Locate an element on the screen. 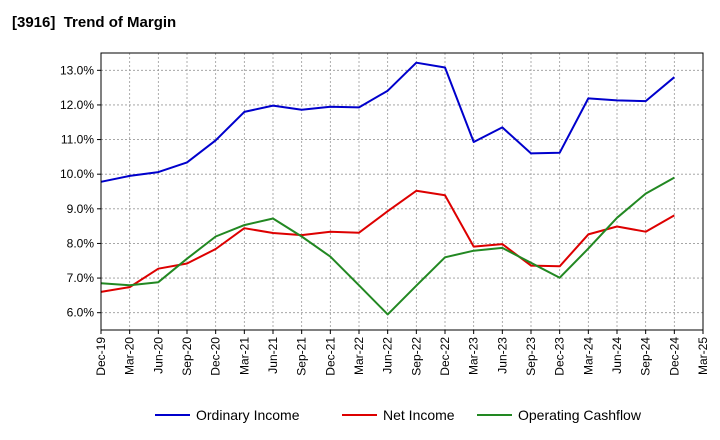 This screenshot has height=440, width=720. y-tick-label: 7.0% is located at coordinates (81, 278).